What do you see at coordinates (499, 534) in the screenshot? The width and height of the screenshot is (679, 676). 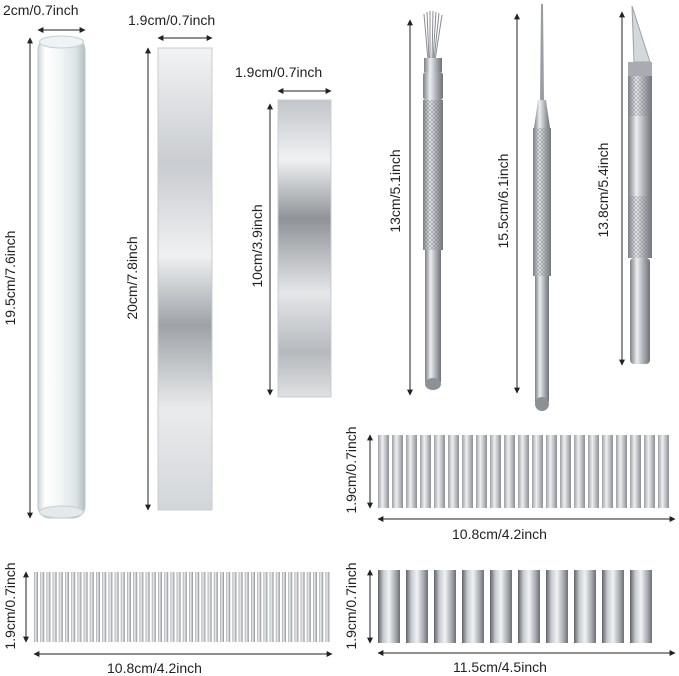 I see `mid-texture-width-label: 10.8cm/4.2inch` at bounding box center [499, 534].